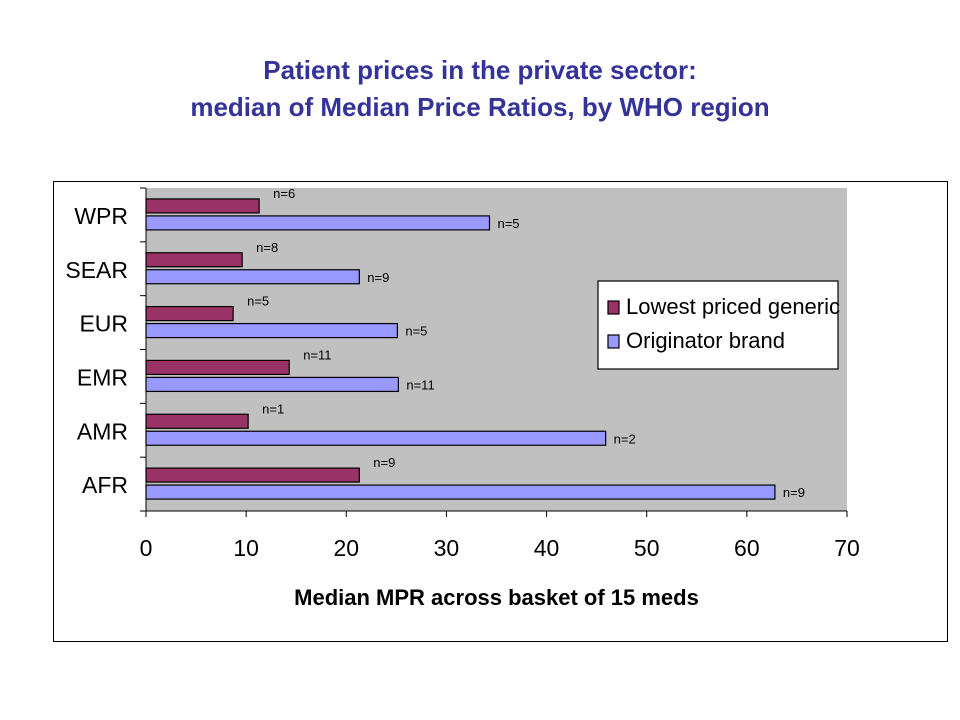 The height and width of the screenshot is (720, 960). What do you see at coordinates (496, 597) in the screenshot?
I see `x-axis-label: Median MPR across basket of 15 meds` at bounding box center [496, 597].